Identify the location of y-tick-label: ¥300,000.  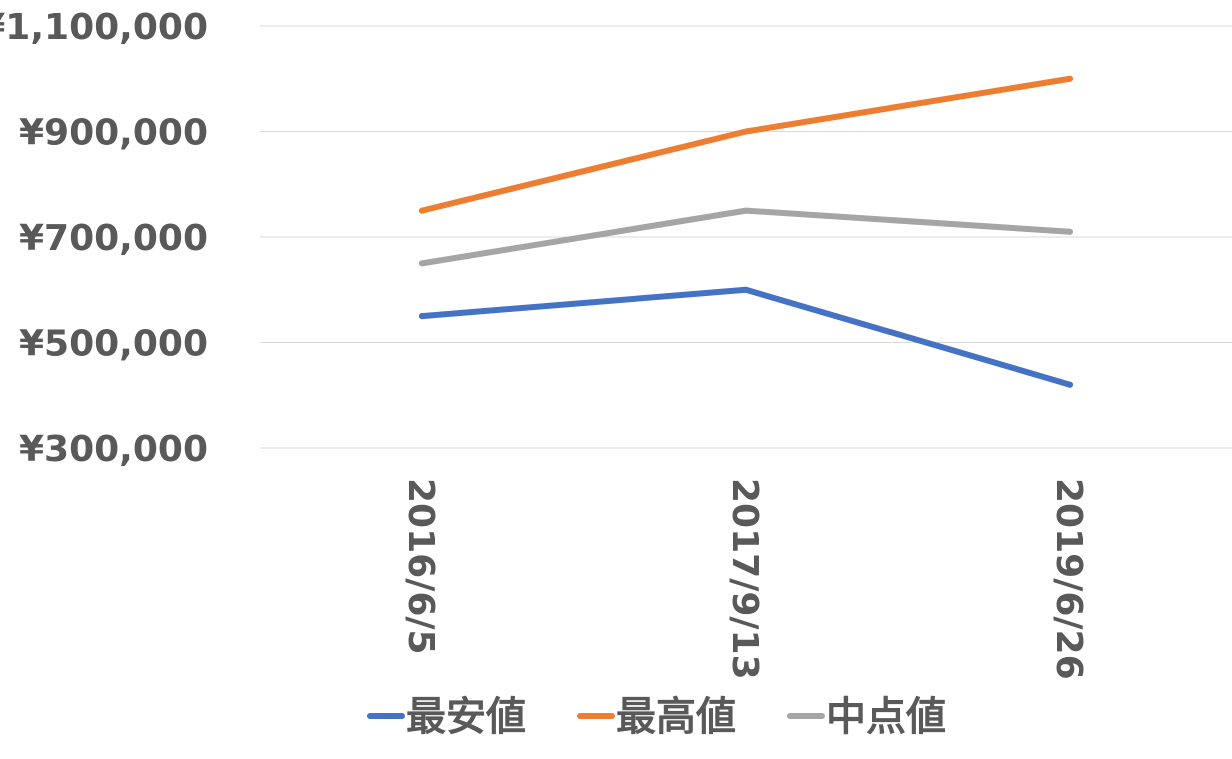
(113, 449).